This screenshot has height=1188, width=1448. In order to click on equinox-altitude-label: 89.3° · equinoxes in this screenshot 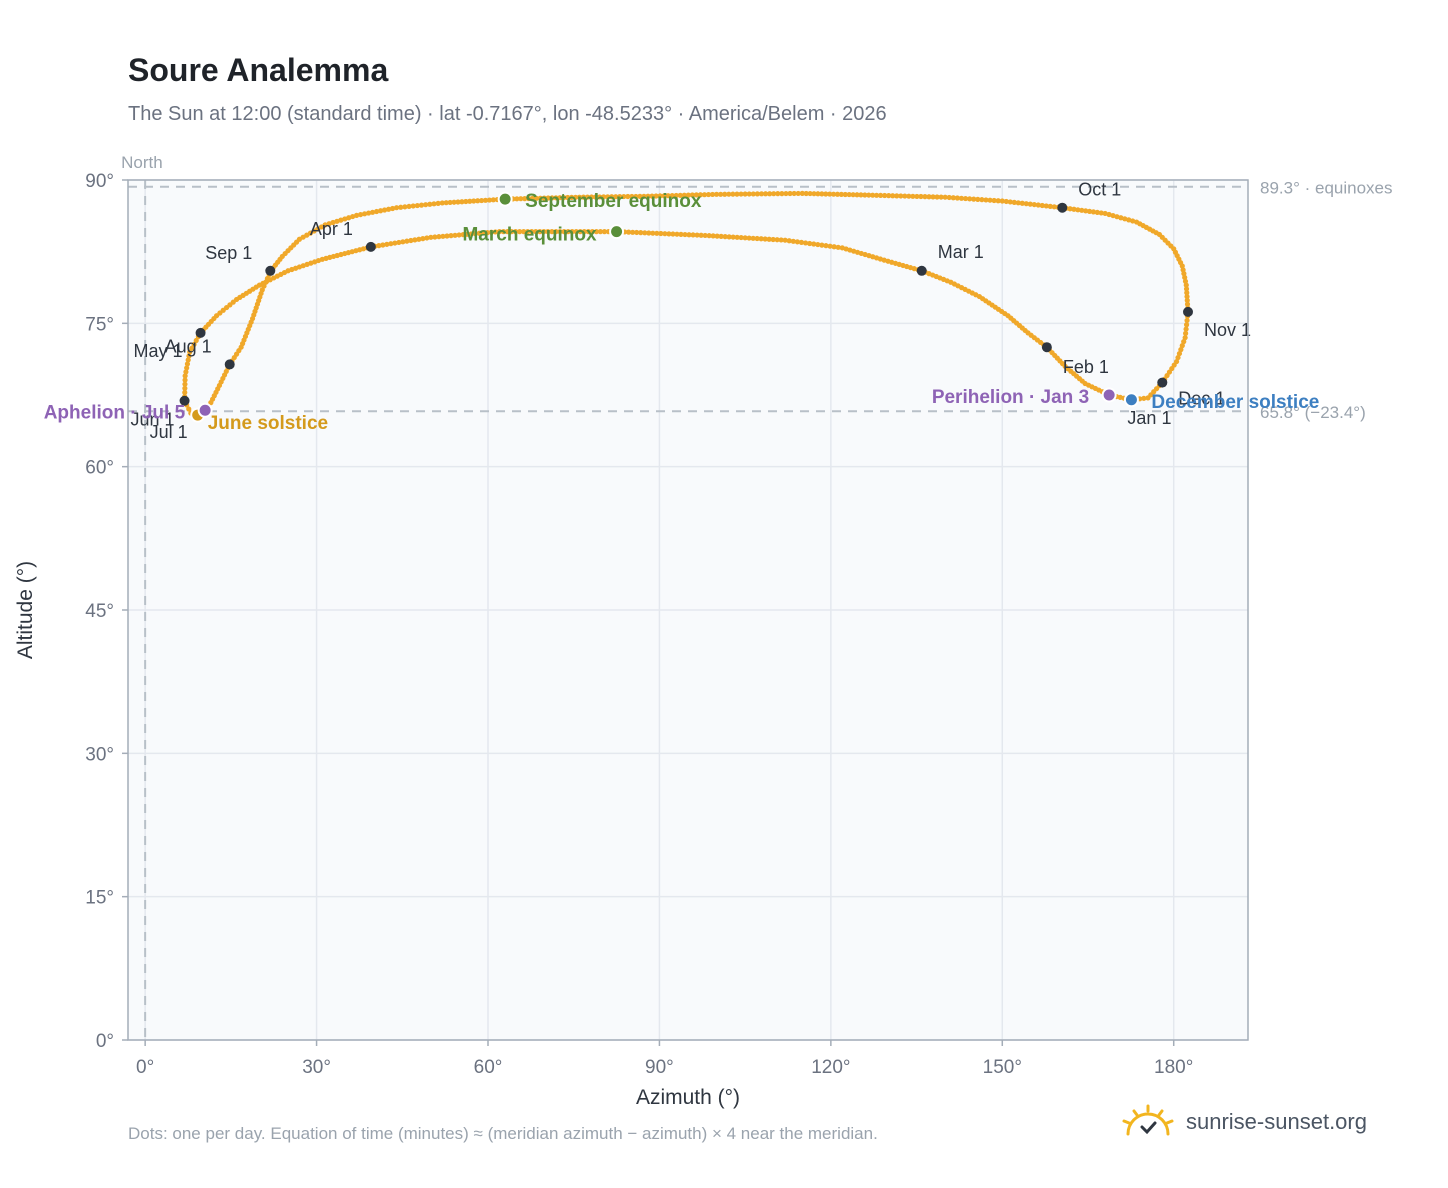, I will do `click(1326, 188)`.